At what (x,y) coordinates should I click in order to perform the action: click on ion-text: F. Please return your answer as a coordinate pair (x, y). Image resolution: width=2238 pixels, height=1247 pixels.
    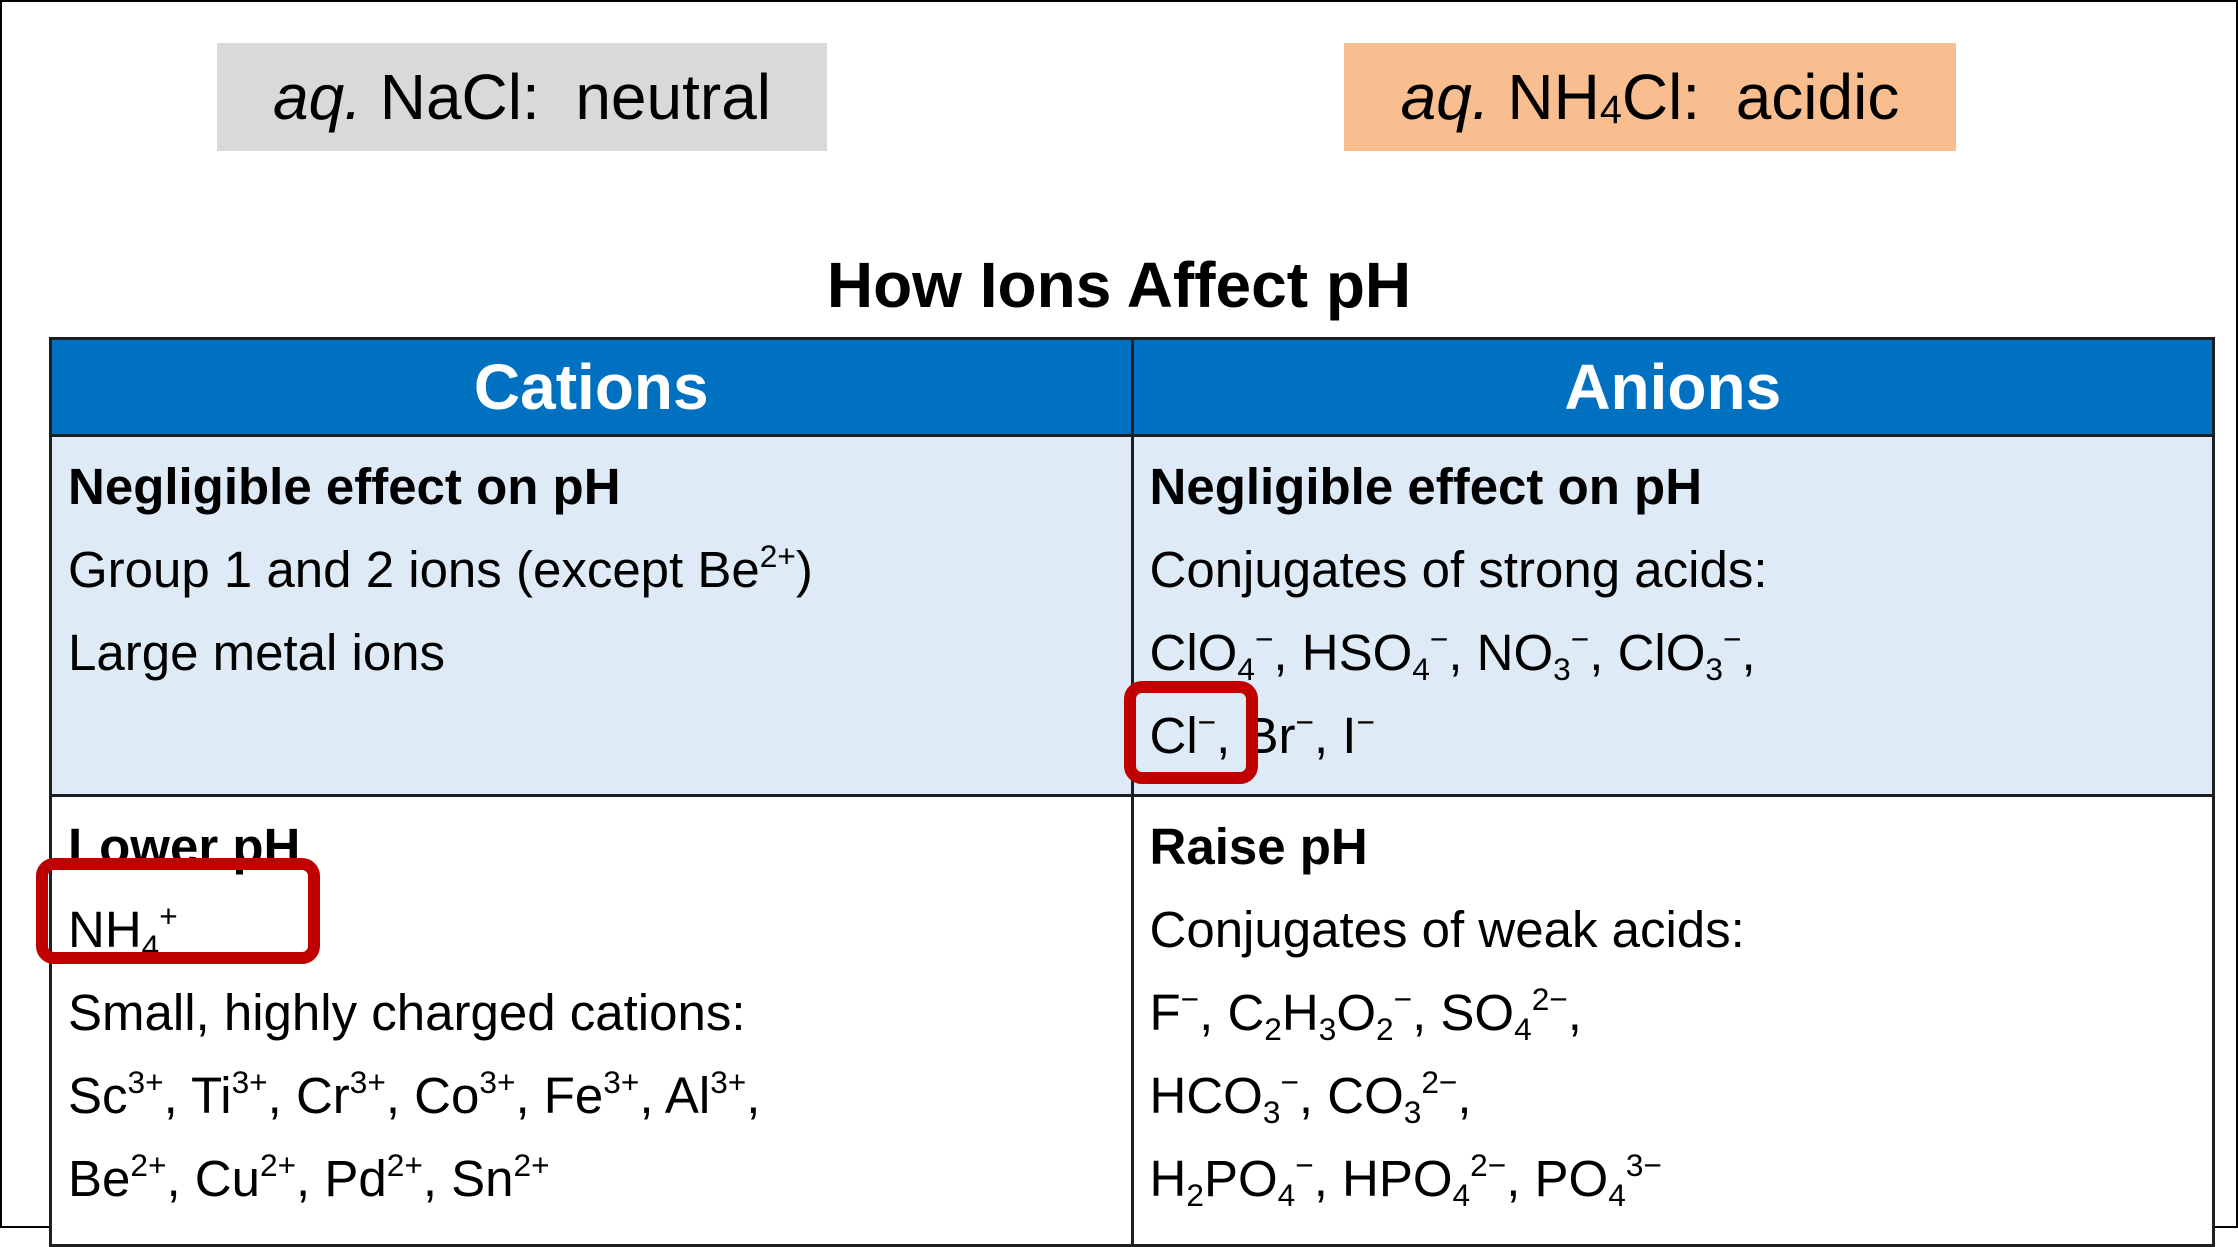
    Looking at the image, I should click on (1165, 1012).